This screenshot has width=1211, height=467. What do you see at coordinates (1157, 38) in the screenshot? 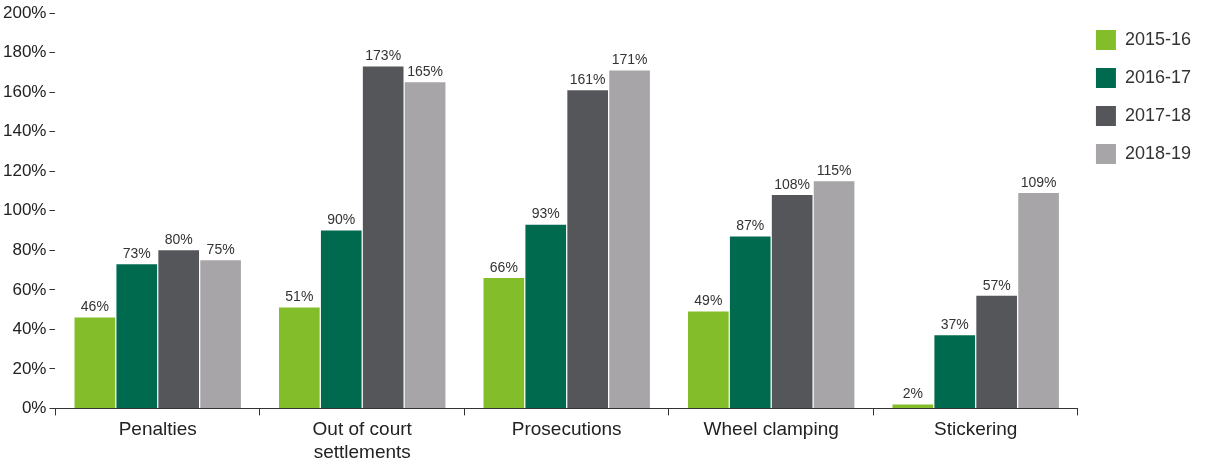
I see `legend-label: 2015-16` at bounding box center [1157, 38].